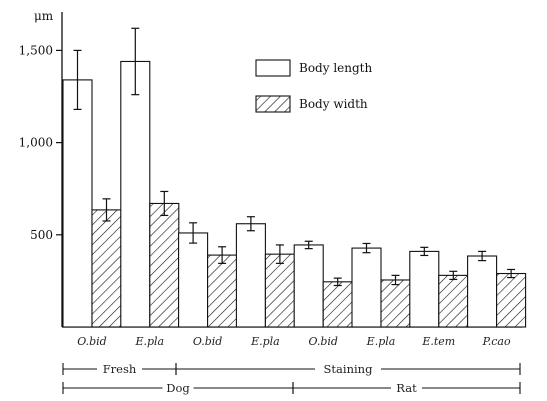 This screenshot has height=401, width=547. What do you see at coordinates (438, 341) in the screenshot?
I see `category-label: E.tem` at bounding box center [438, 341].